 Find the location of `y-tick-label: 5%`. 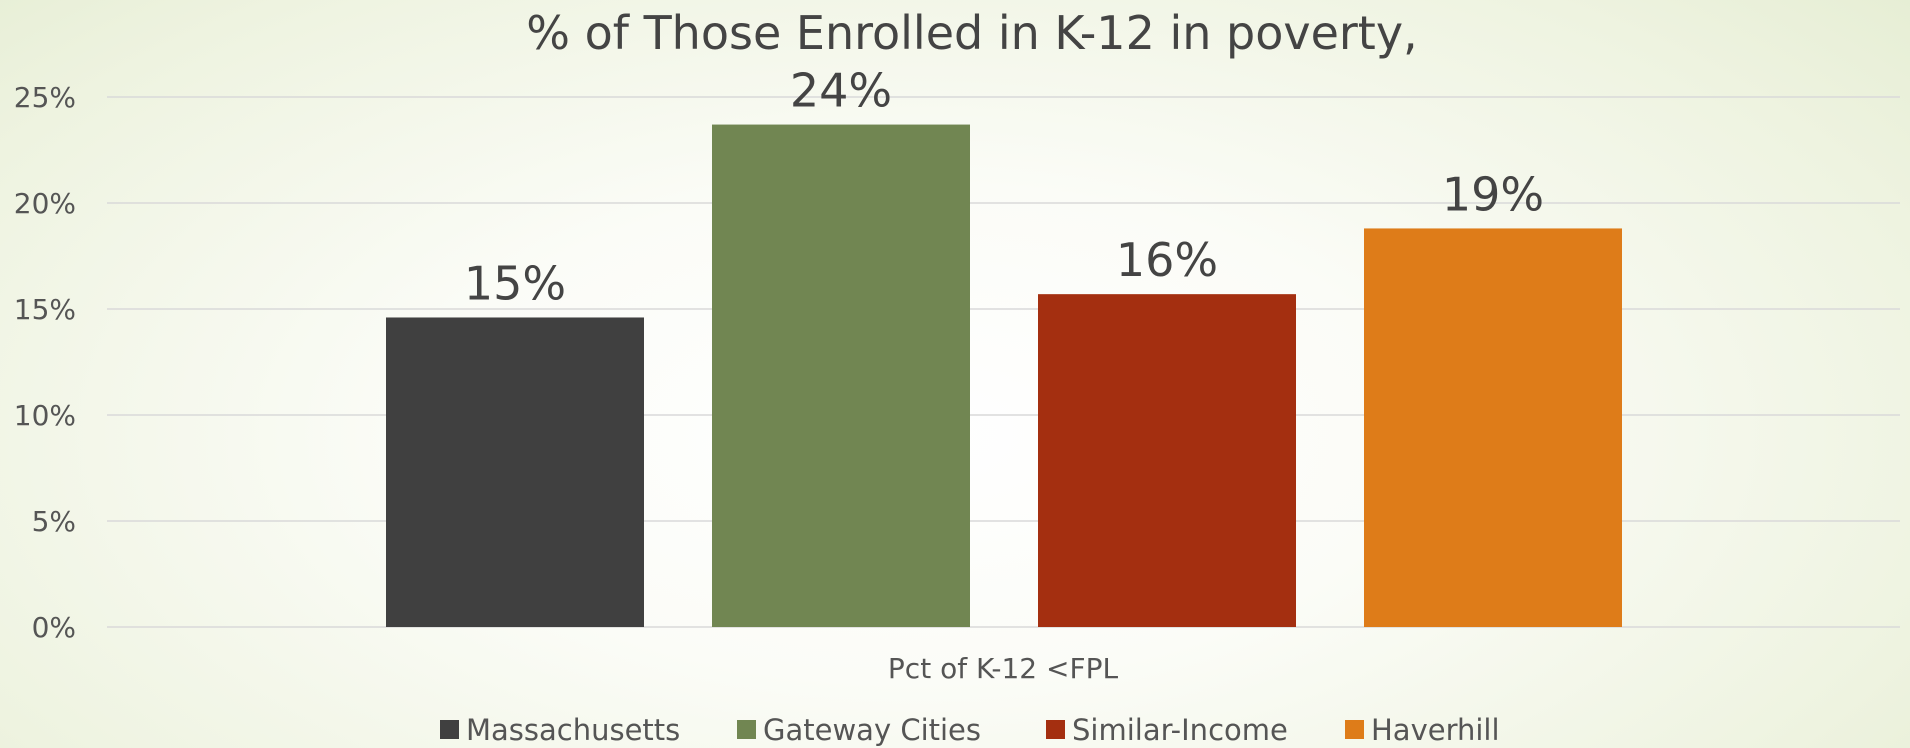

y-tick-label: 5% is located at coordinates (54, 521).